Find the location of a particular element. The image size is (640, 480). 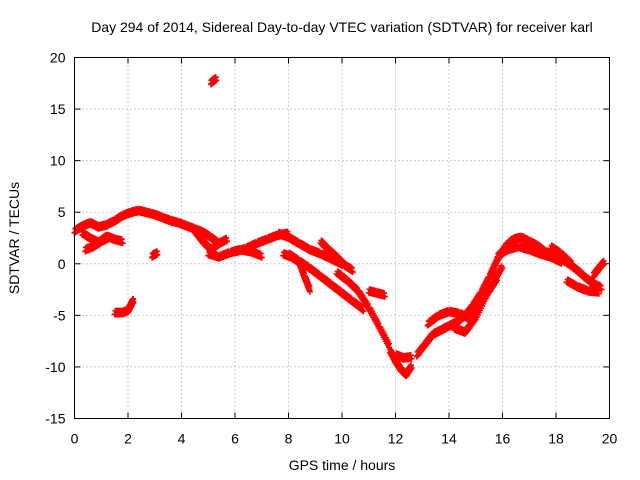

y-axis-label: SDTVAR / TECUs is located at coordinates (14, 238).